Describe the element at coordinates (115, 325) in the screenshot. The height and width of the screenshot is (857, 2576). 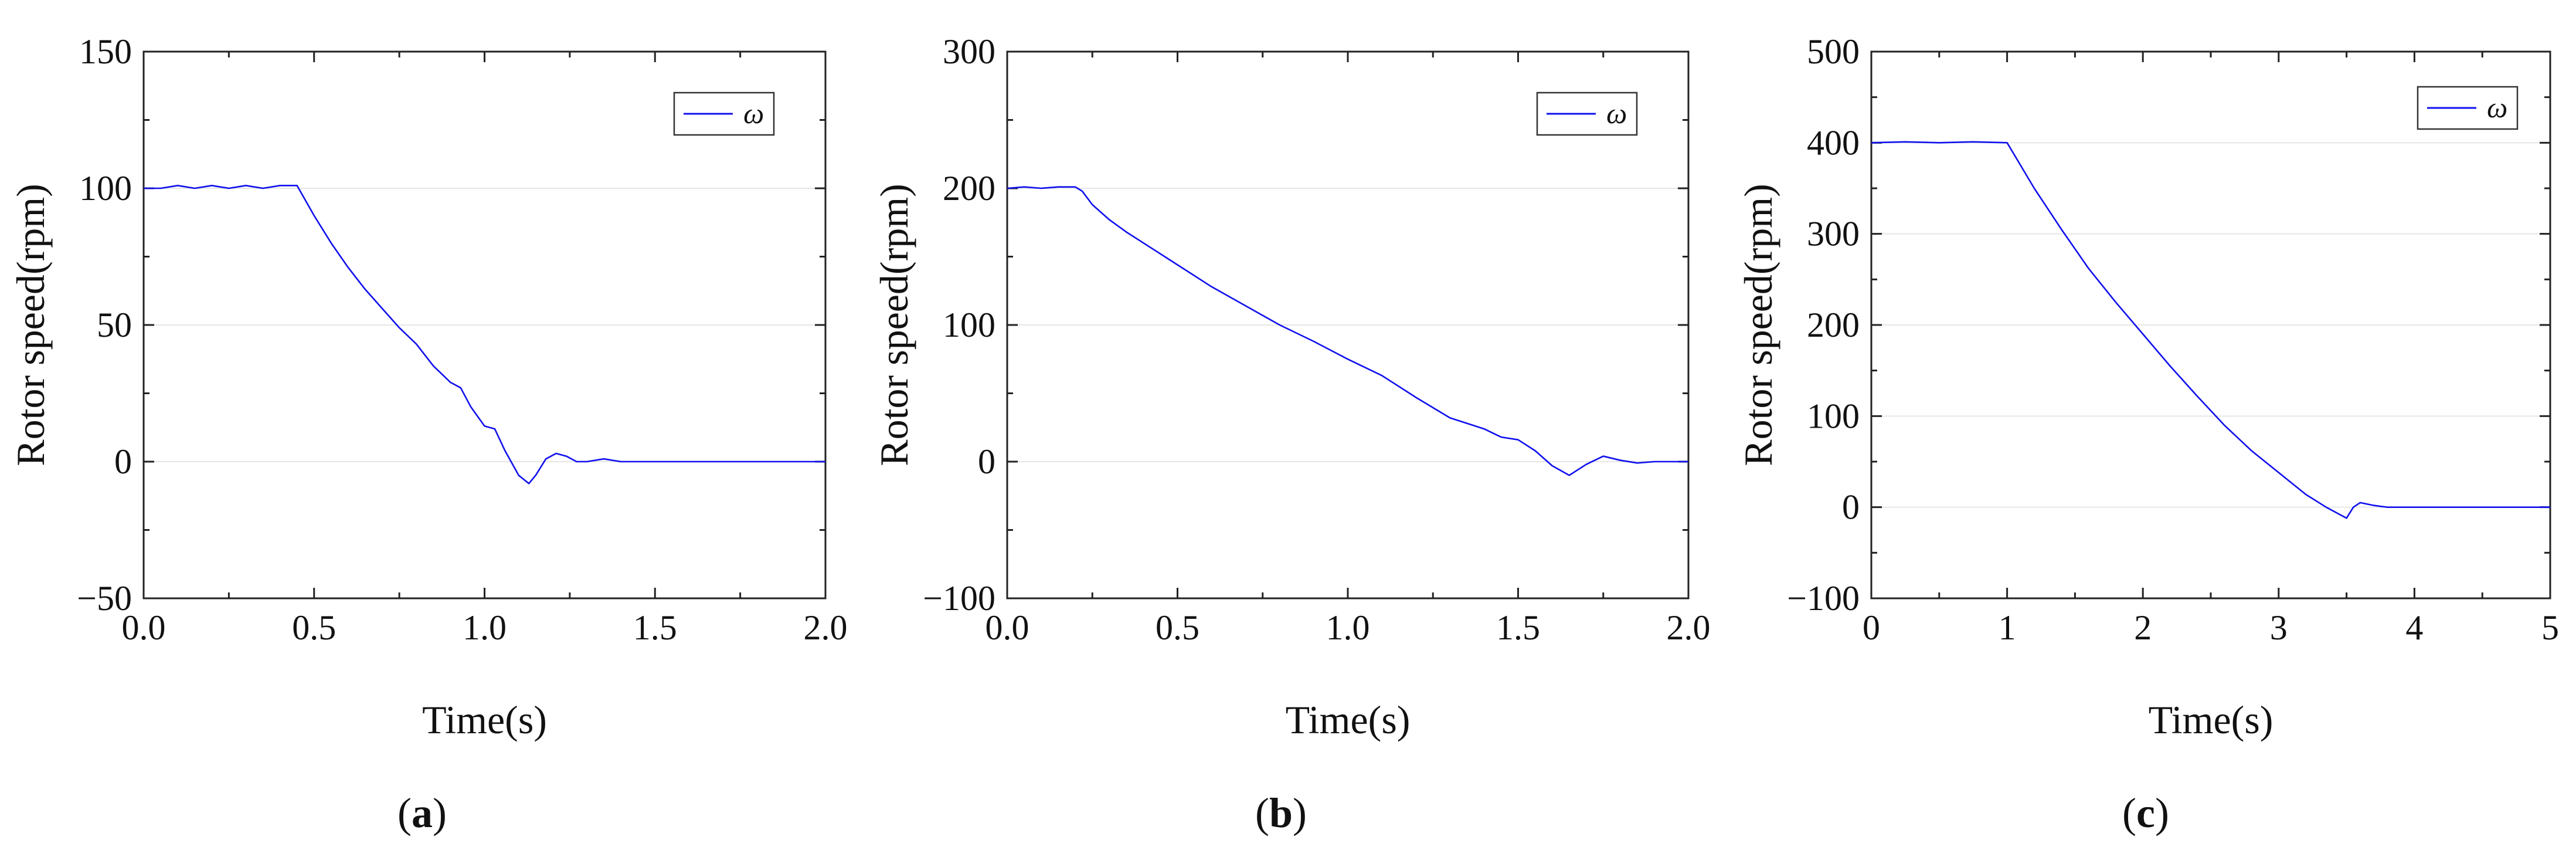
I see `y-tick-label: 50` at that location.